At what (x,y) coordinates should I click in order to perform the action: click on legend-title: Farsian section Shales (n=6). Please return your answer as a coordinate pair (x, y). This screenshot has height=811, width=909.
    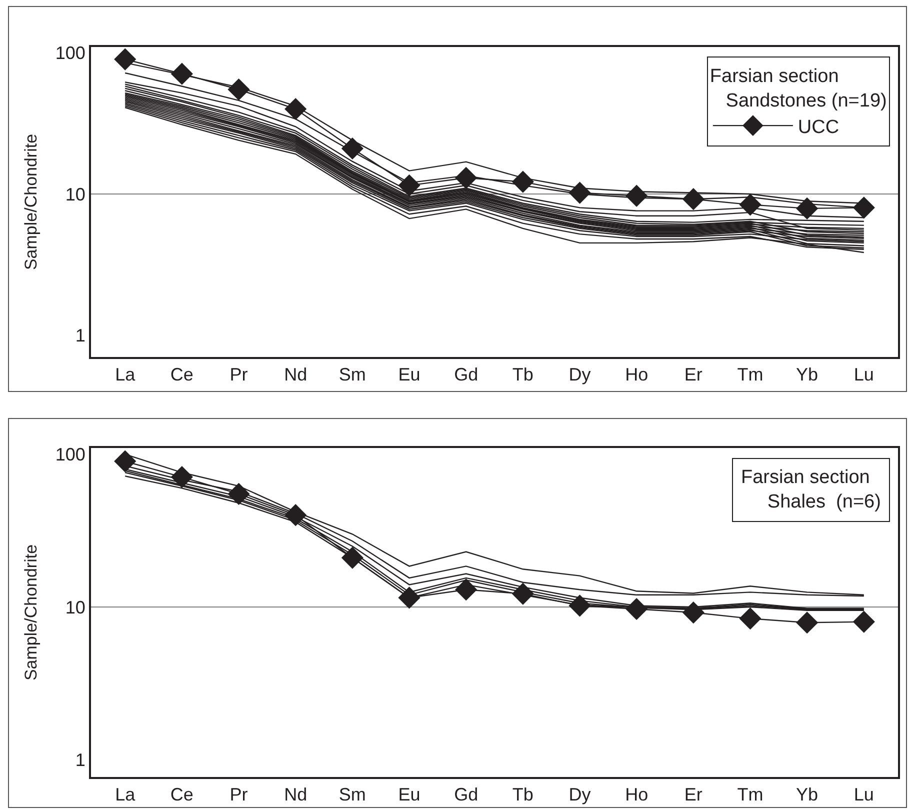
    Looking at the image, I should click on (811, 490).